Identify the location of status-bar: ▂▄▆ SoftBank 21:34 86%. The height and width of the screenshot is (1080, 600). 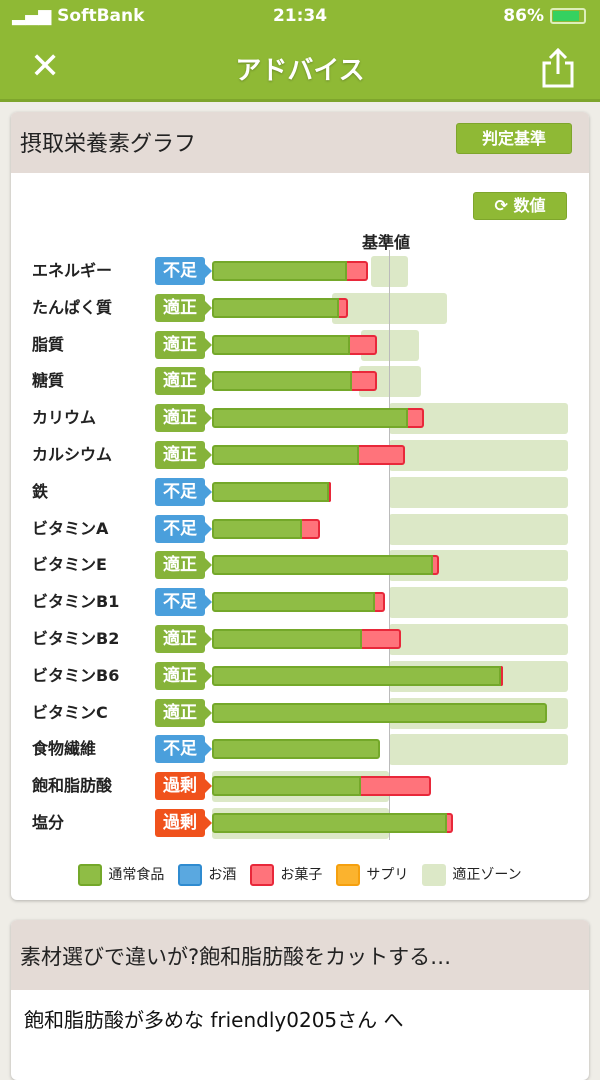
(300, 18).